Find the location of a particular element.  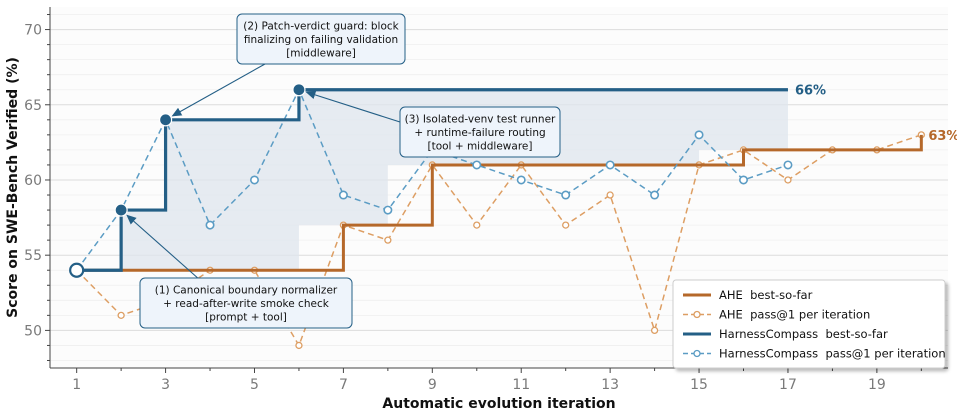

legend-box is located at coordinates (809, 324).